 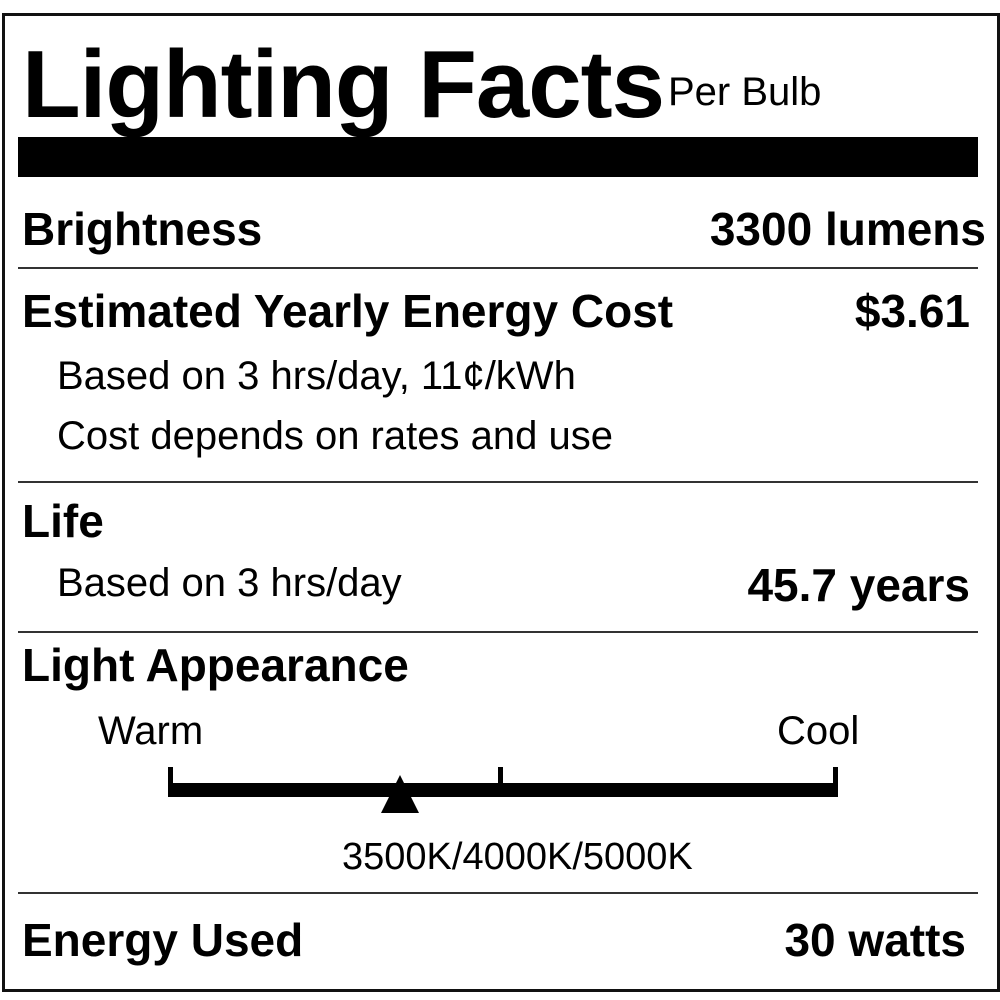 What do you see at coordinates (745, 92) in the screenshot?
I see `label-subtitle: Per Bulb` at bounding box center [745, 92].